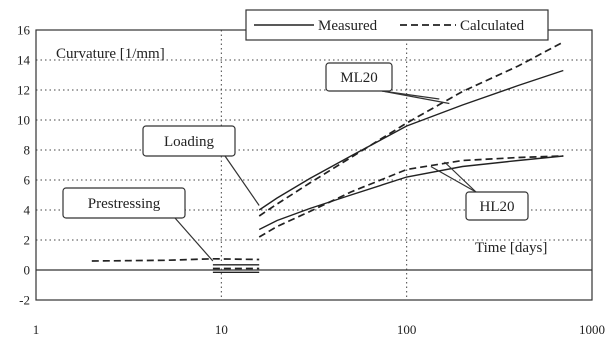 This screenshot has height=354, width=608. Describe the element at coordinates (592, 329) in the screenshot. I see `x-tick-label: 1000` at that location.